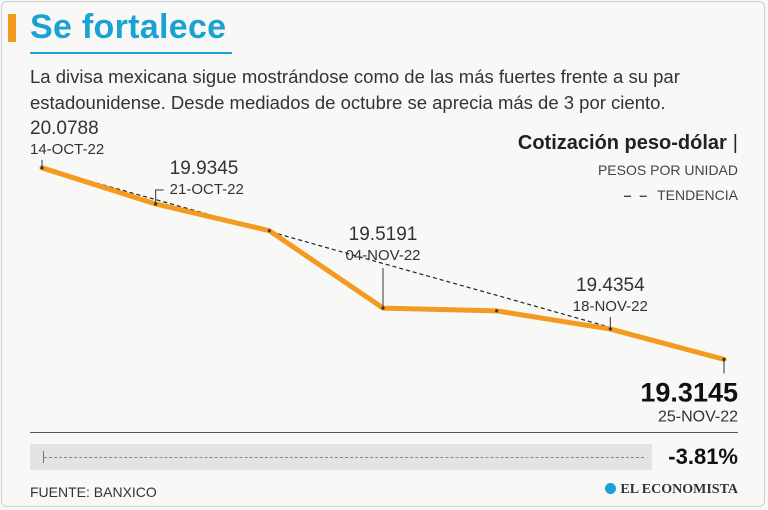 This screenshot has width=768, height=510. I want to click on brand-logo: EL ECONOMISTA, so click(671, 490).